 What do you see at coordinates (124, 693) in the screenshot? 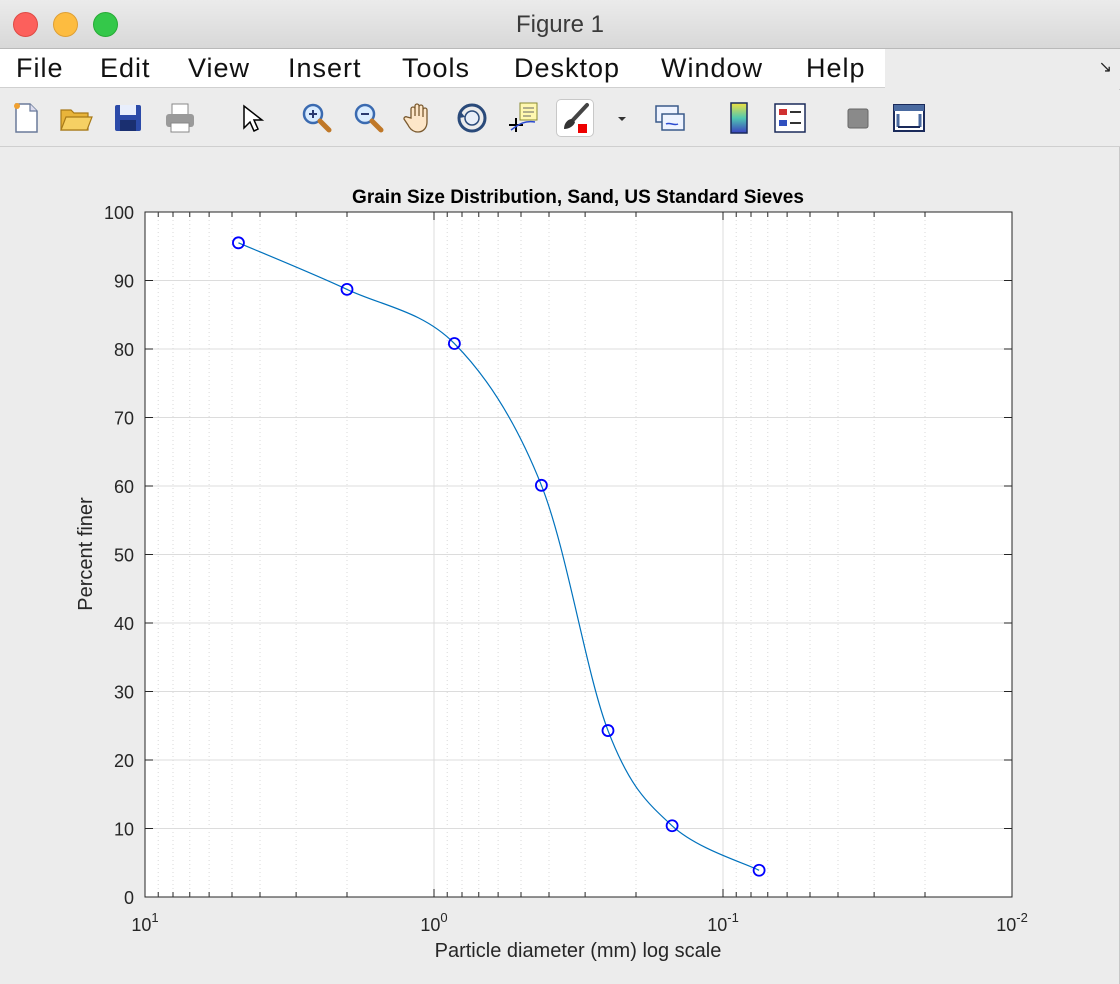
I see `y-tick-label: 30` at bounding box center [124, 693].